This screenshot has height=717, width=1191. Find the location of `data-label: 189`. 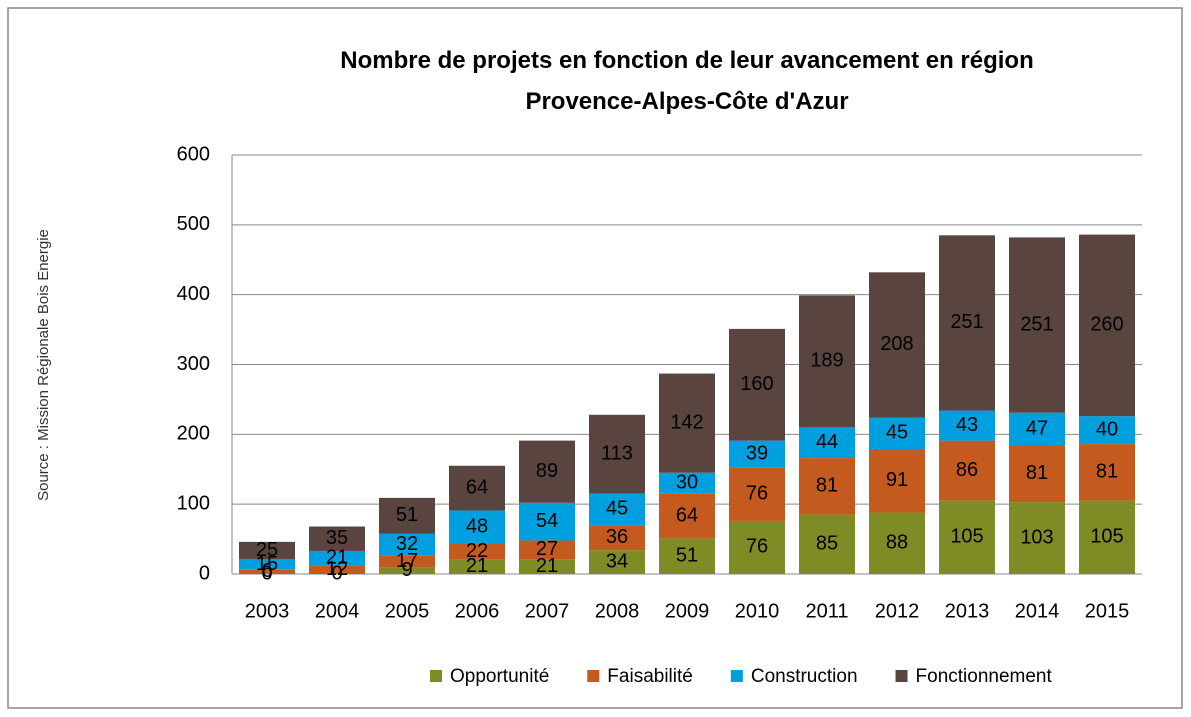

data-label: 189 is located at coordinates (826, 361).